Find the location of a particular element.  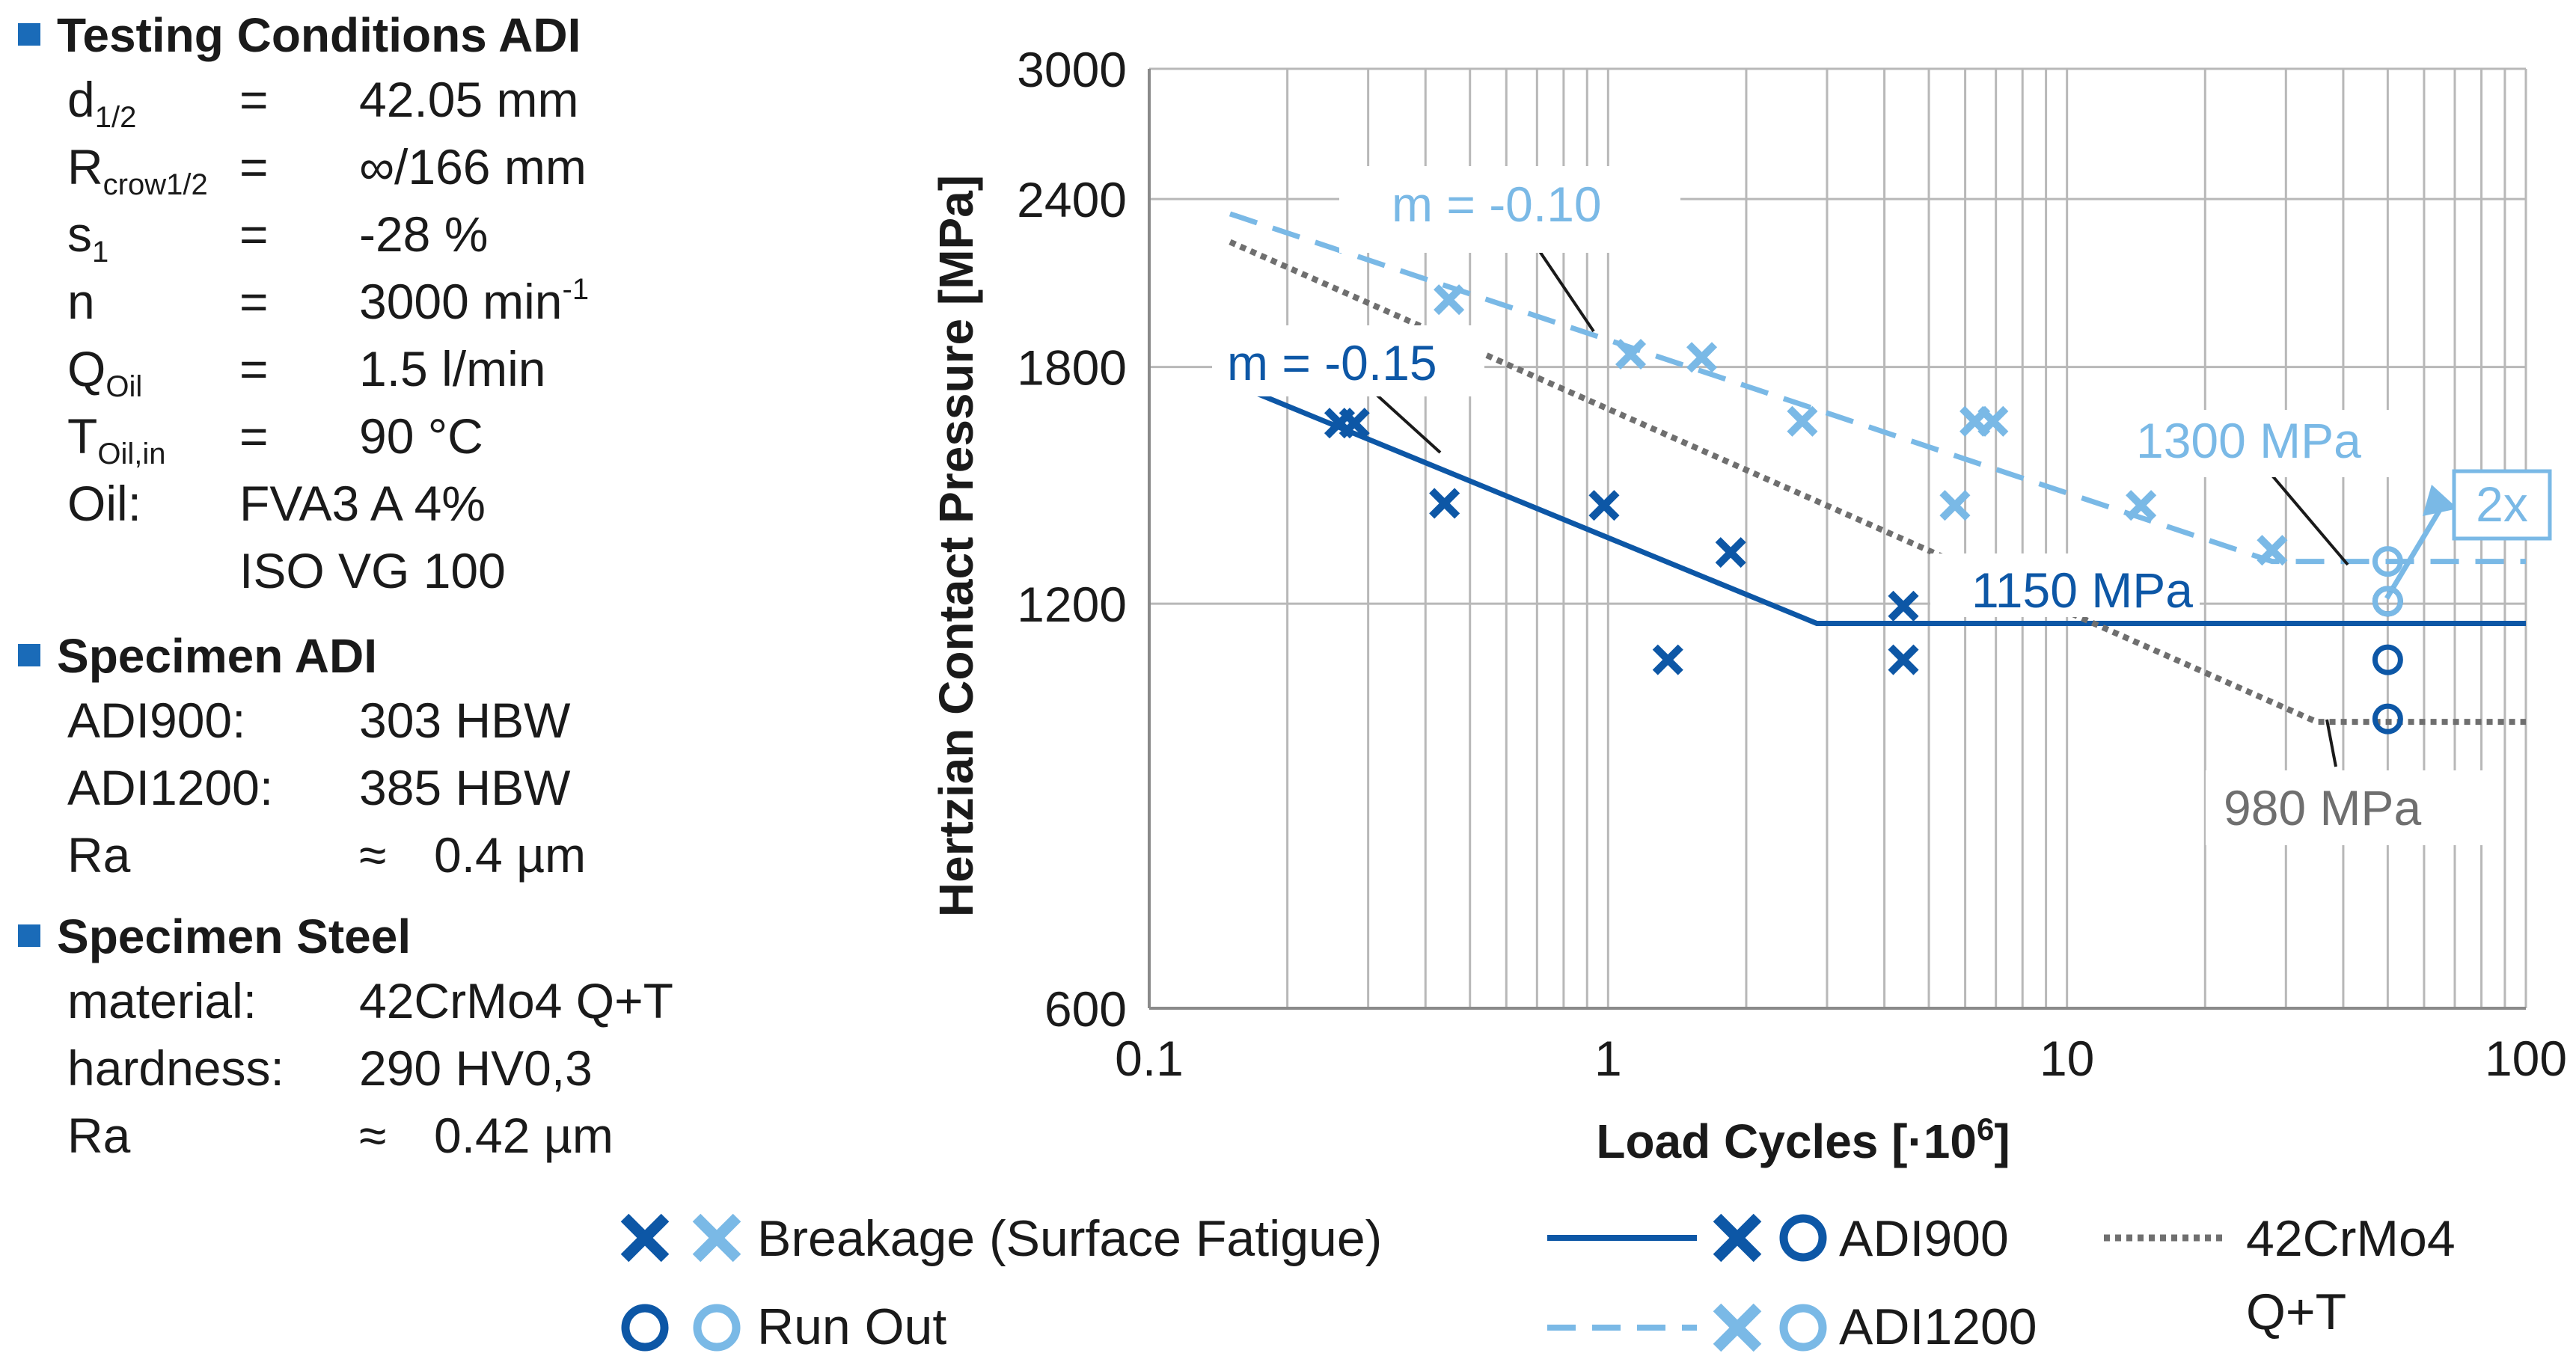

y-tick-label: 2400 is located at coordinates (1072, 200).